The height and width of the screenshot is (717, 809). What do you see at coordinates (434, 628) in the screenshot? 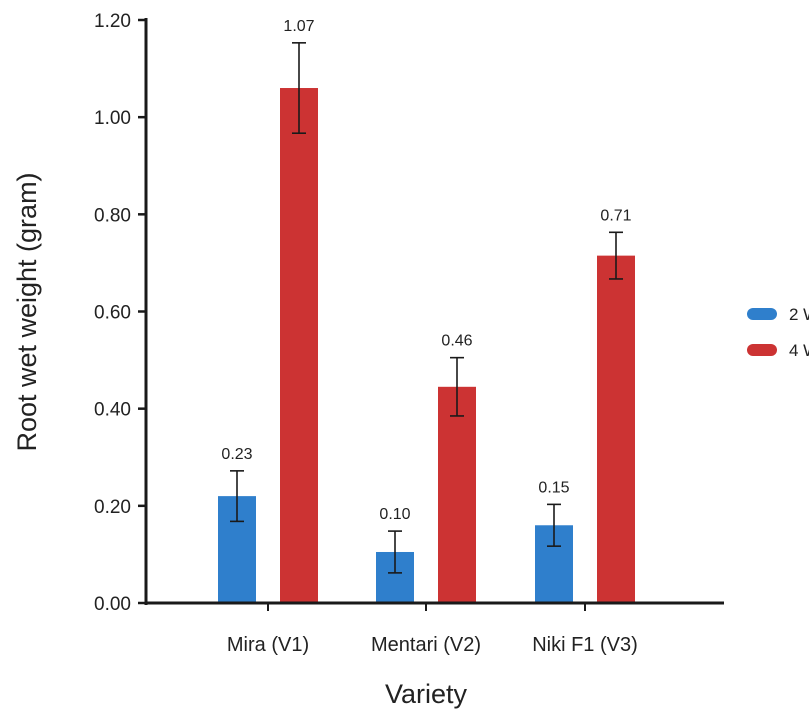
I see `x-axis: Mira (V1) Mentari (V2) Niki F1 (V3)` at bounding box center [434, 628].